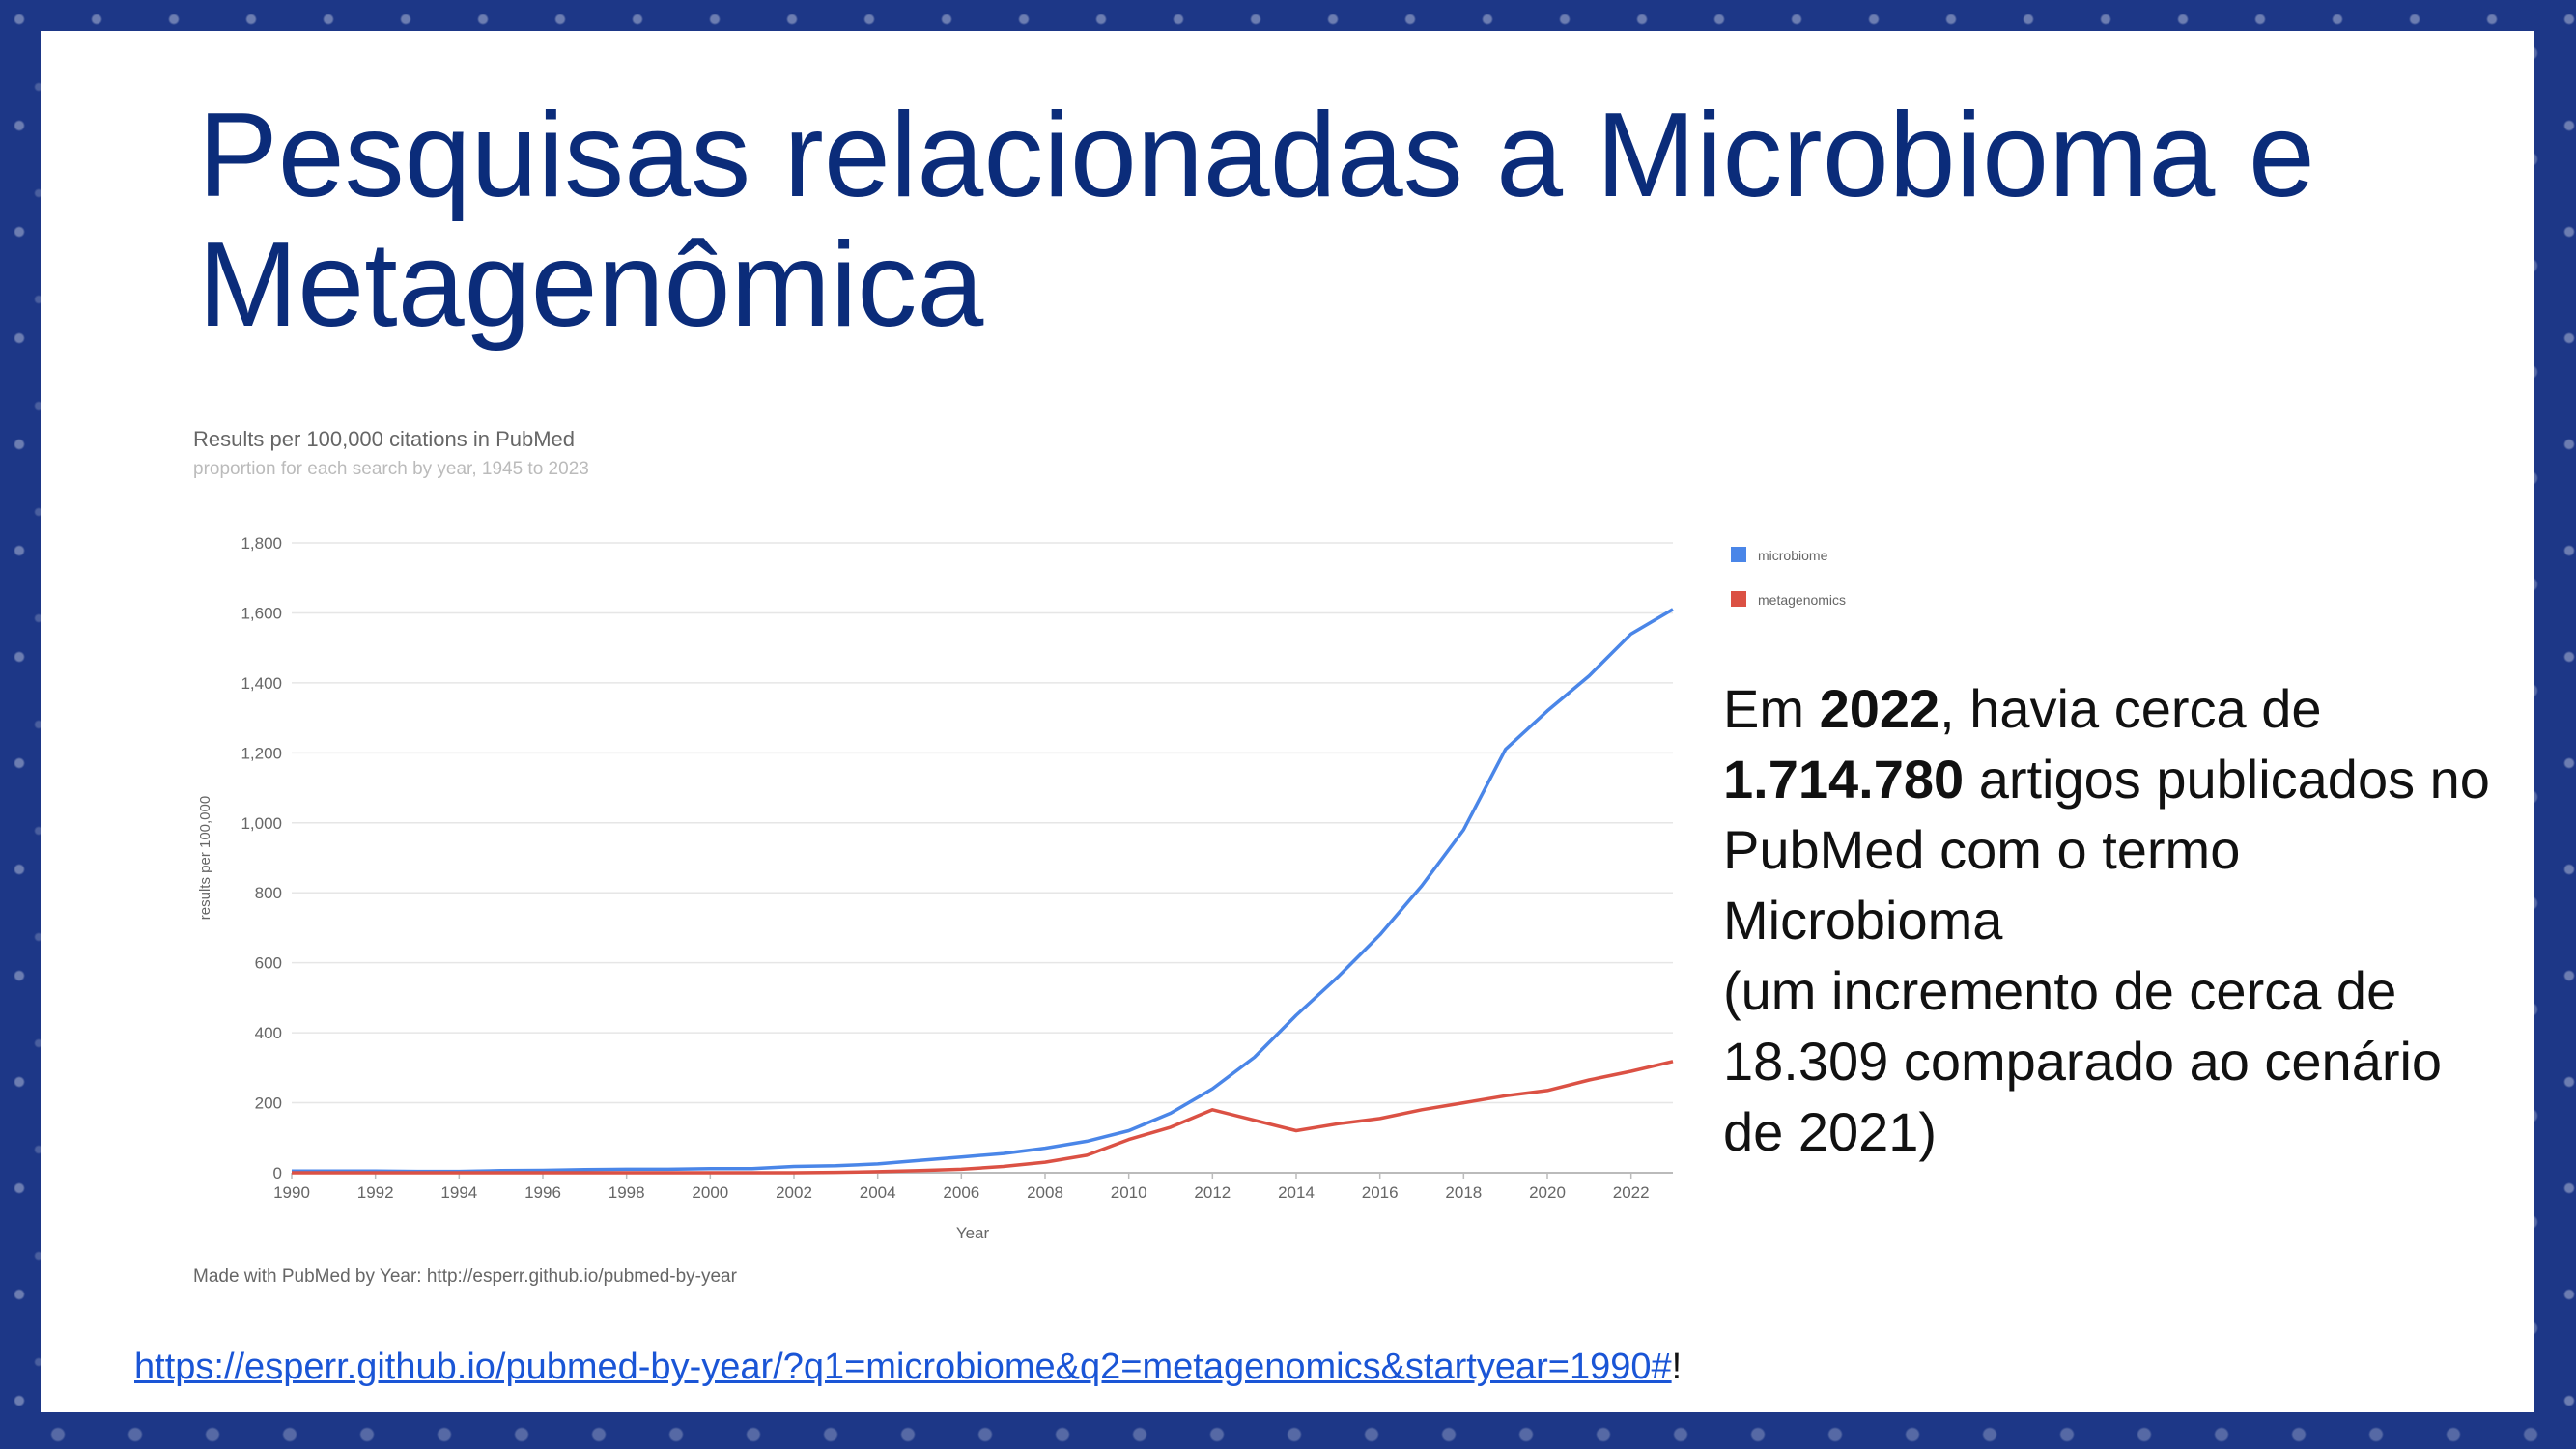  Describe the element at coordinates (1677, 1367) in the screenshot. I see `url-suffix: !` at that location.